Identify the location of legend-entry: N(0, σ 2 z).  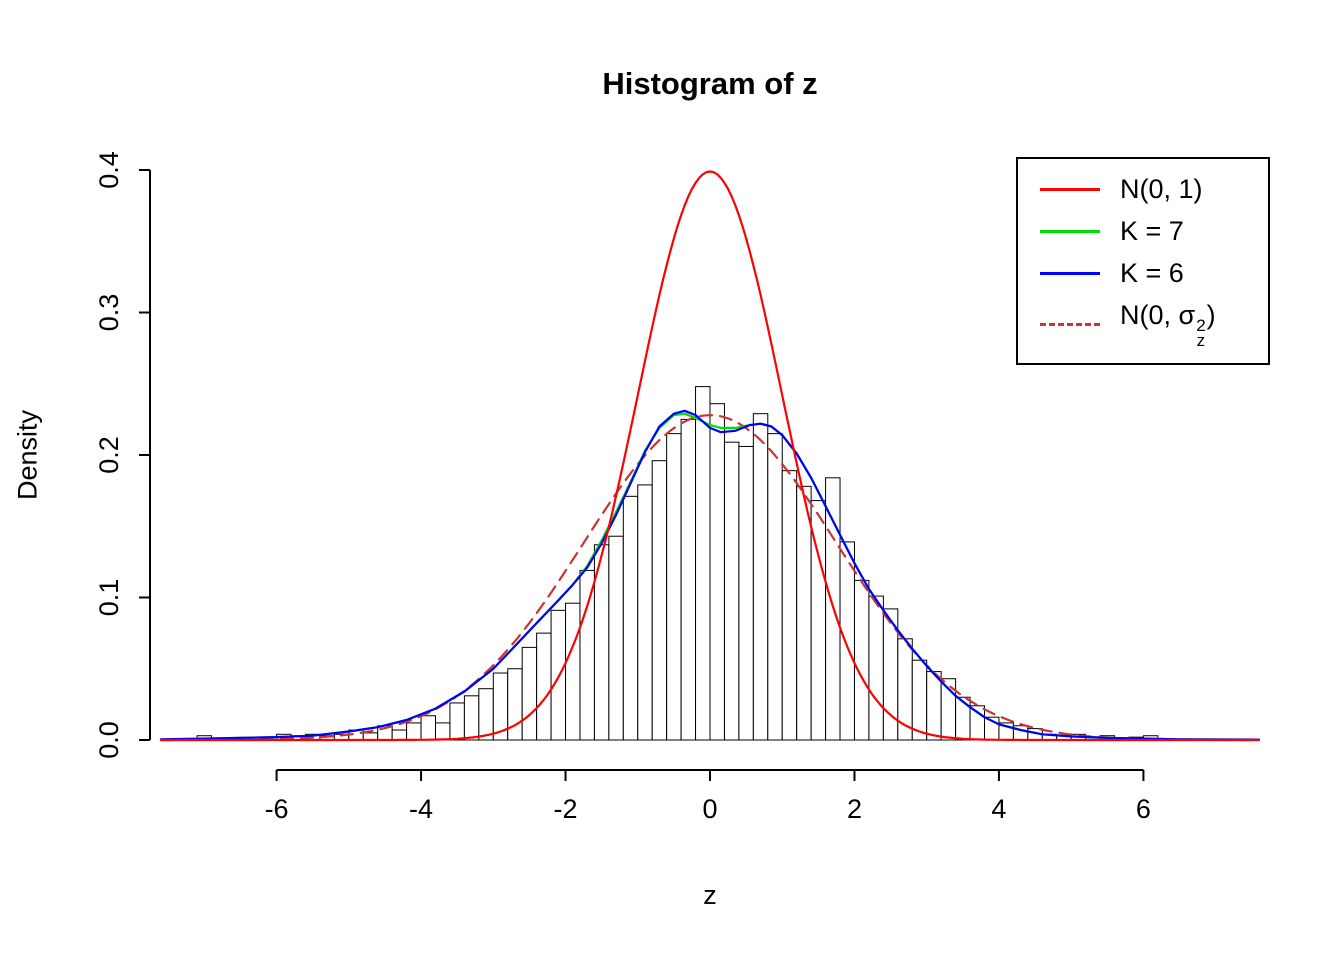
(1154, 325).